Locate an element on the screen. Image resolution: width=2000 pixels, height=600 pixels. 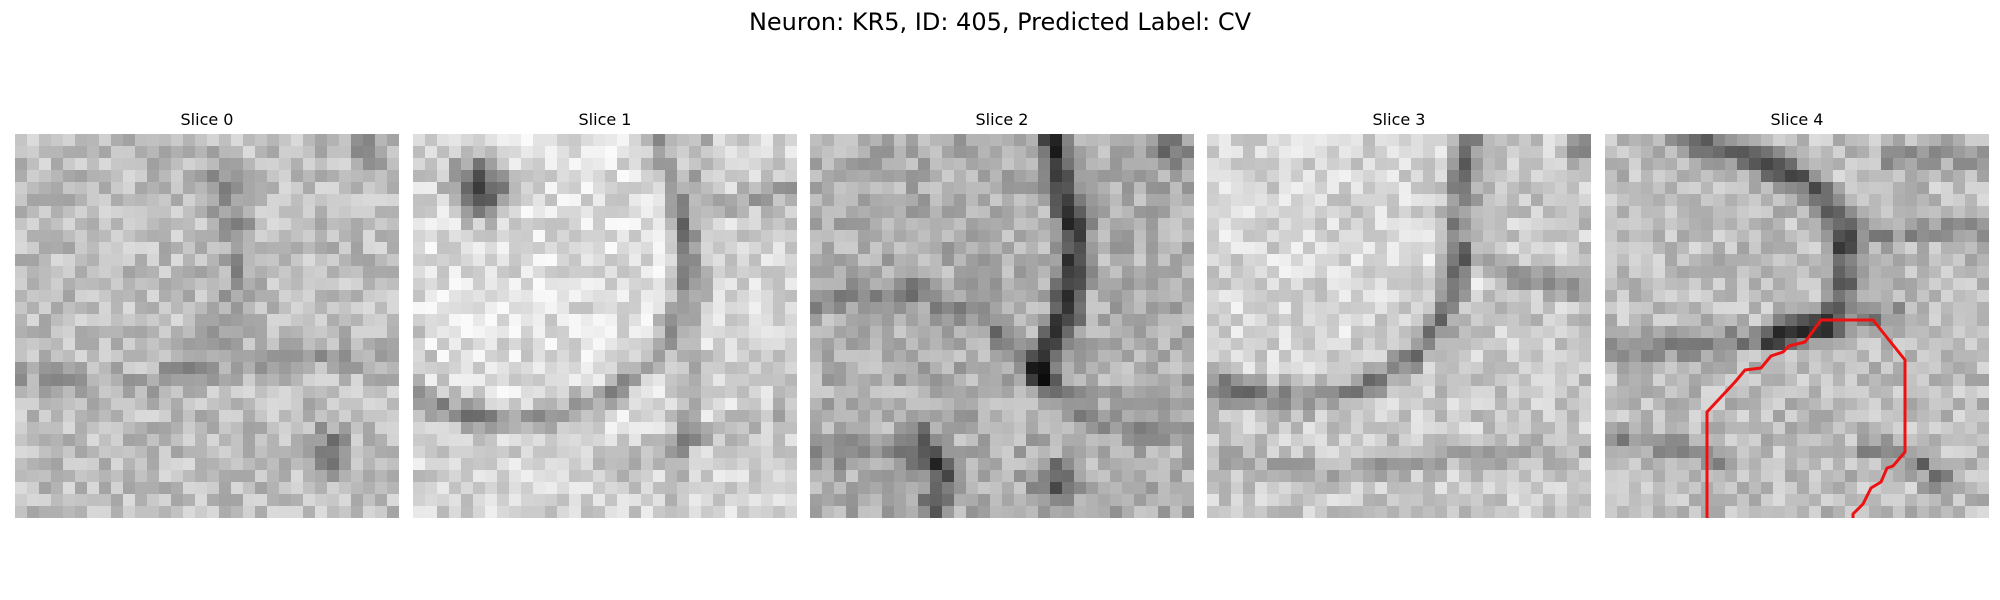
slice-title-3: Slice 3 is located at coordinates (1399, 119).